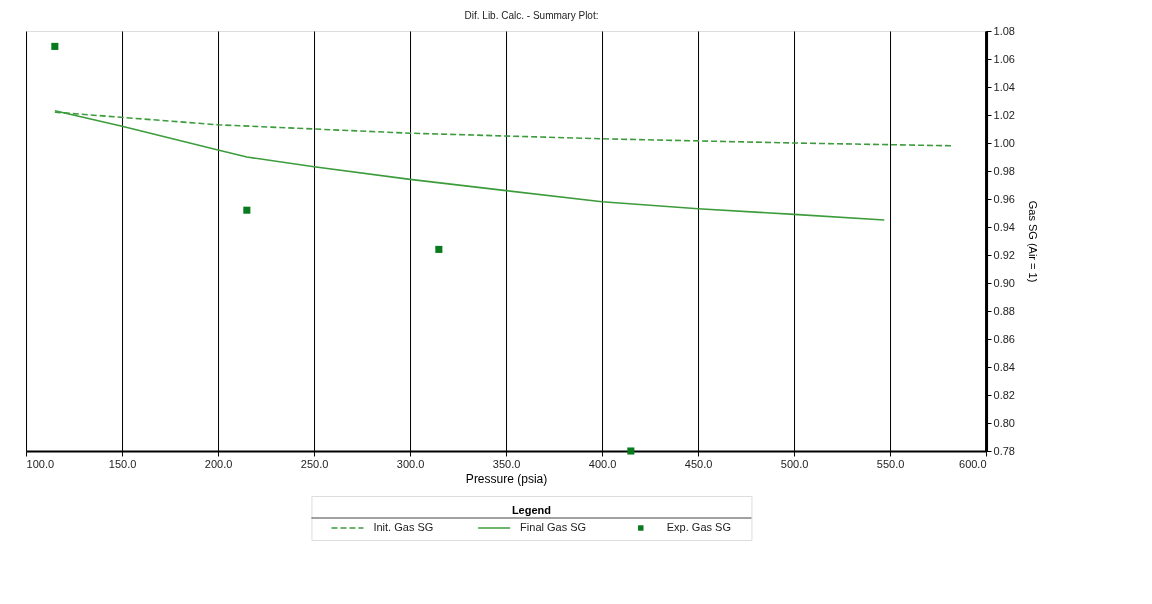  What do you see at coordinates (698, 527) in the screenshot?
I see `legend-label: Exp. Gas SG` at bounding box center [698, 527].